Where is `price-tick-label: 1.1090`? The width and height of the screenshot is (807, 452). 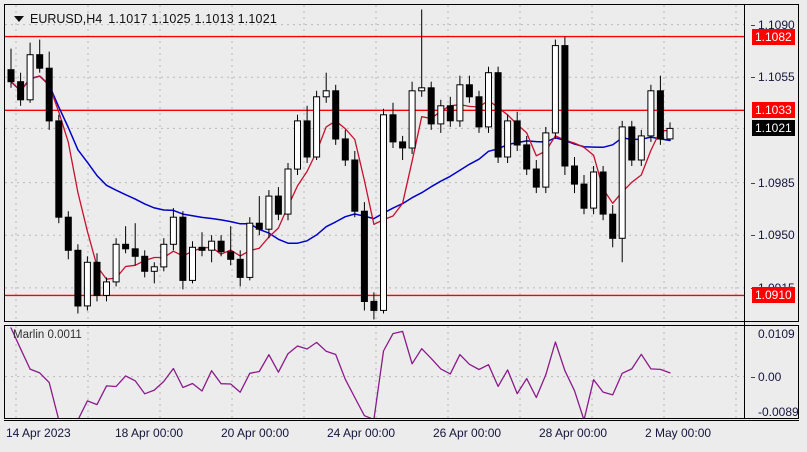
price-tick-label: 1.1090 is located at coordinates (773, 25).